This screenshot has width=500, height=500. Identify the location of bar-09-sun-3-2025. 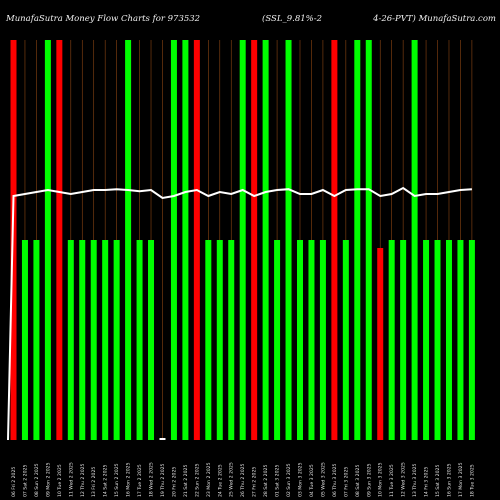
(368, 240).